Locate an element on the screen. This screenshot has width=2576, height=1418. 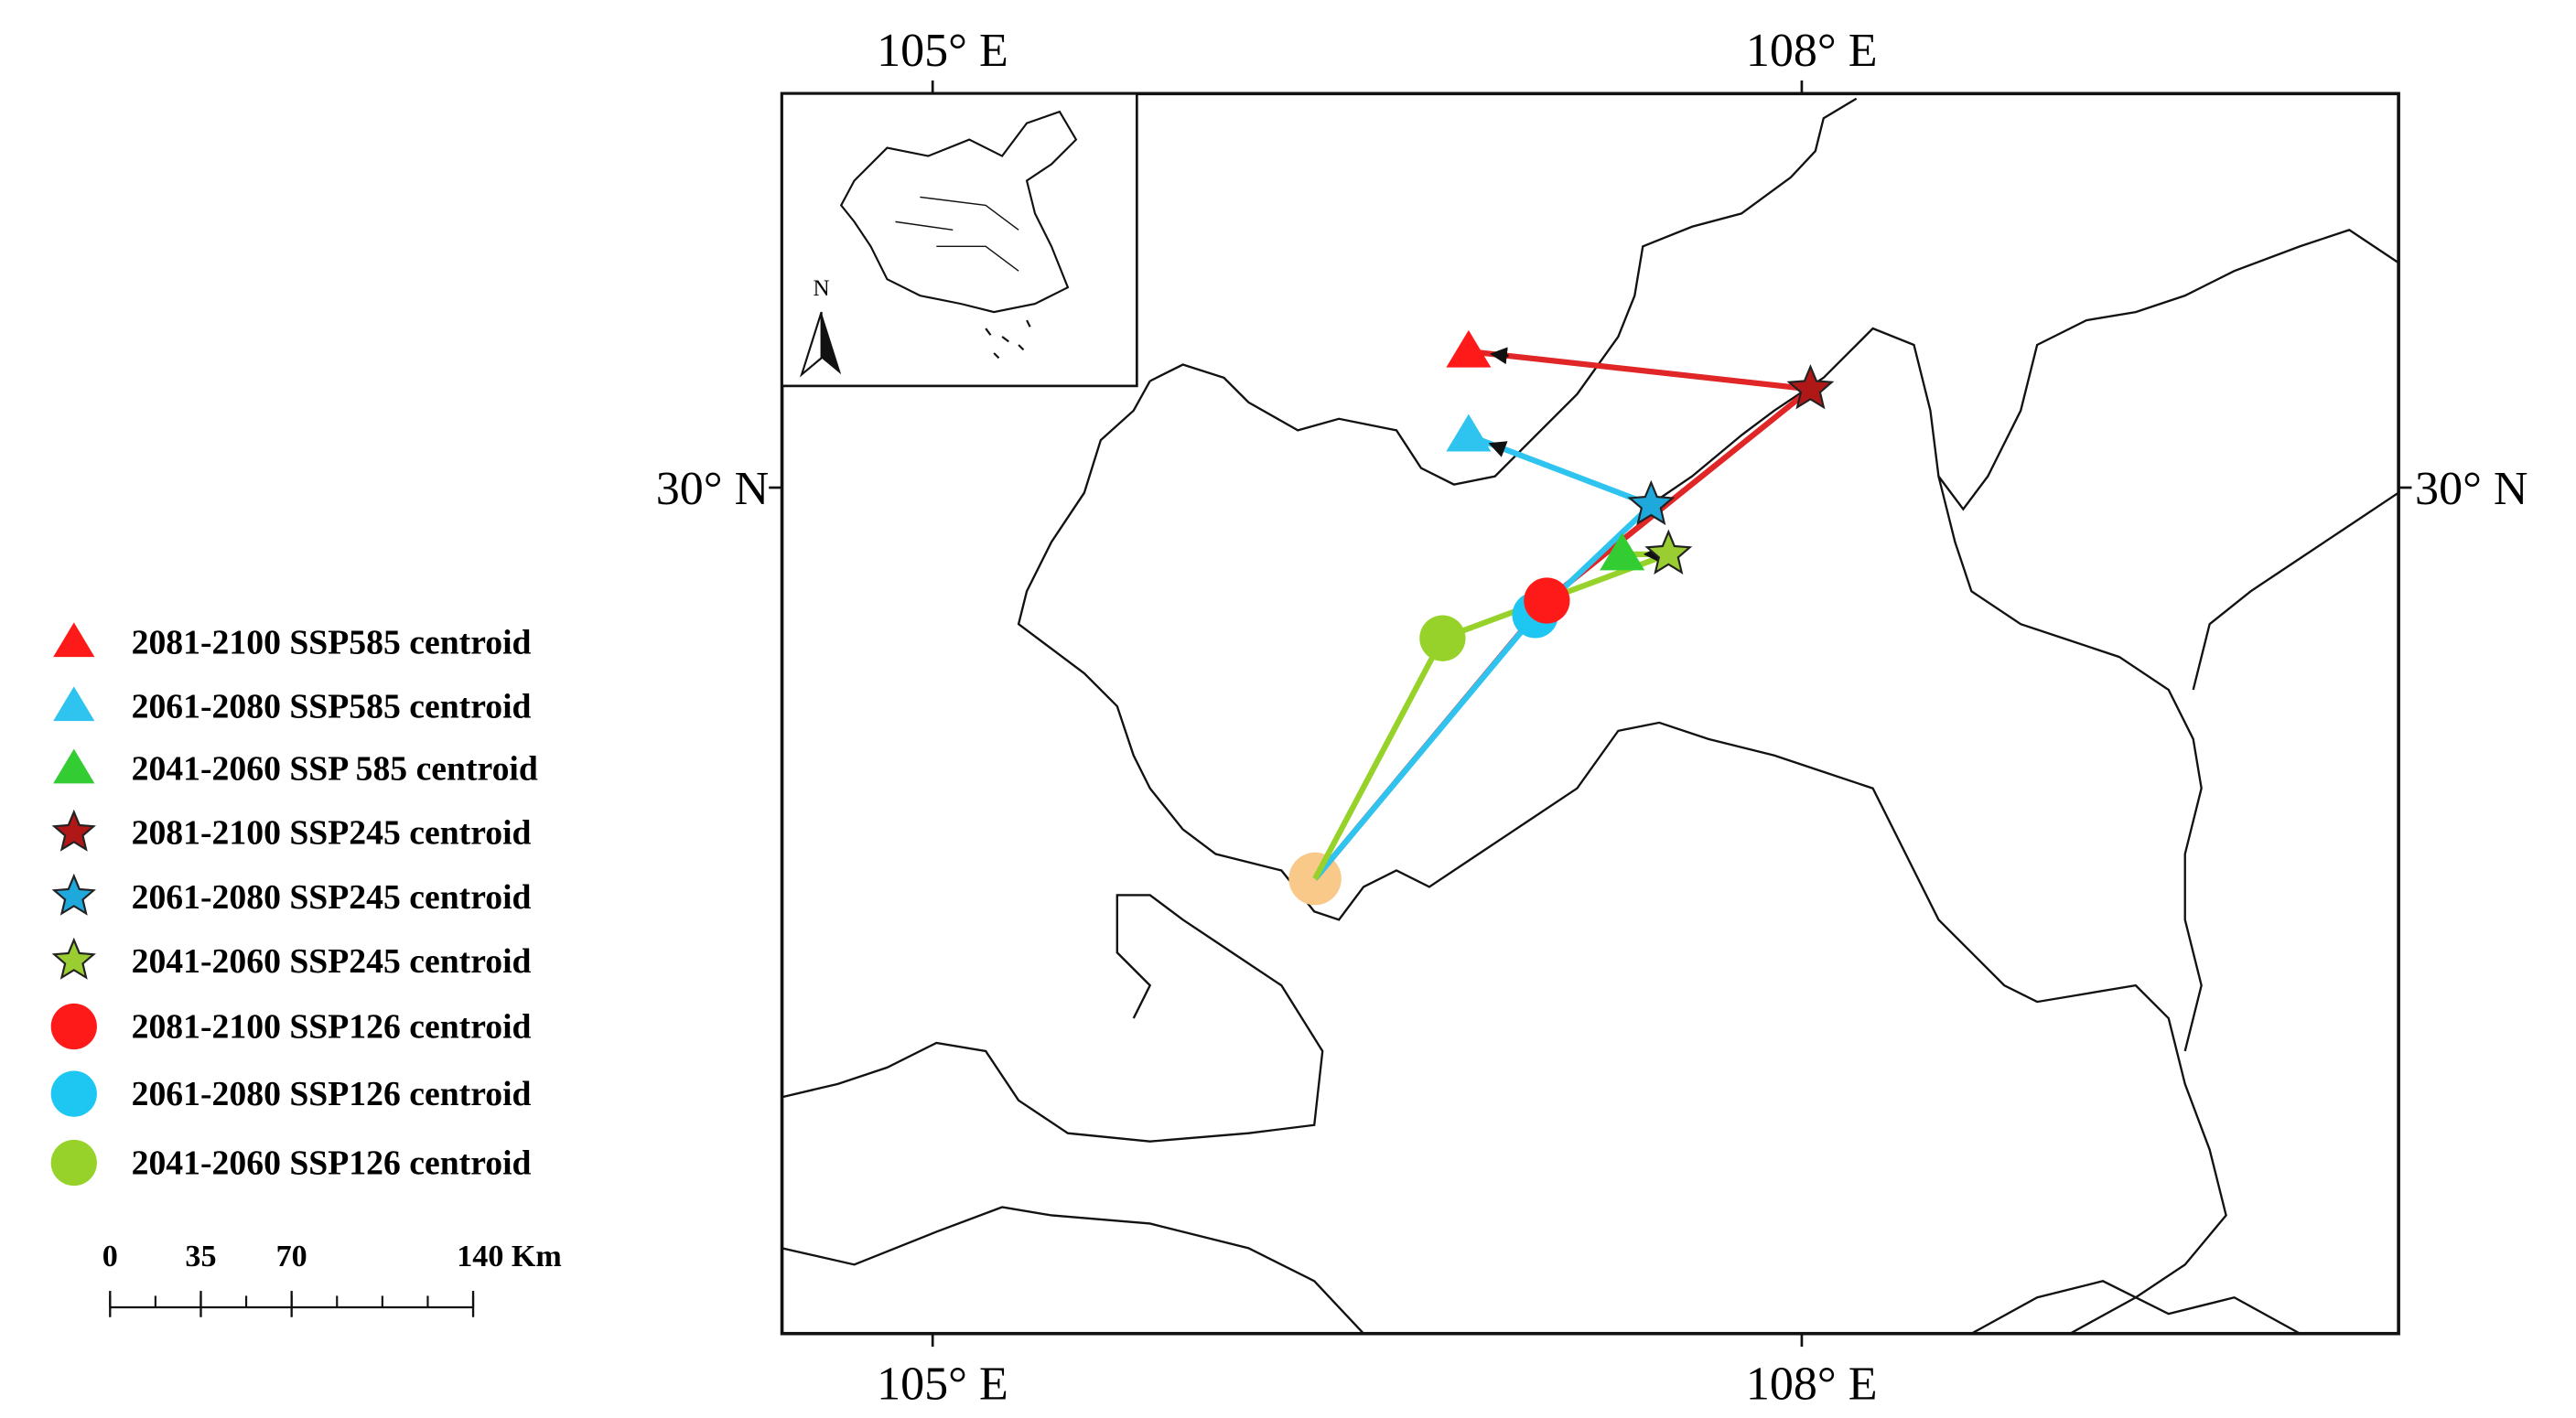
inset-frame is located at coordinates (959, 239).